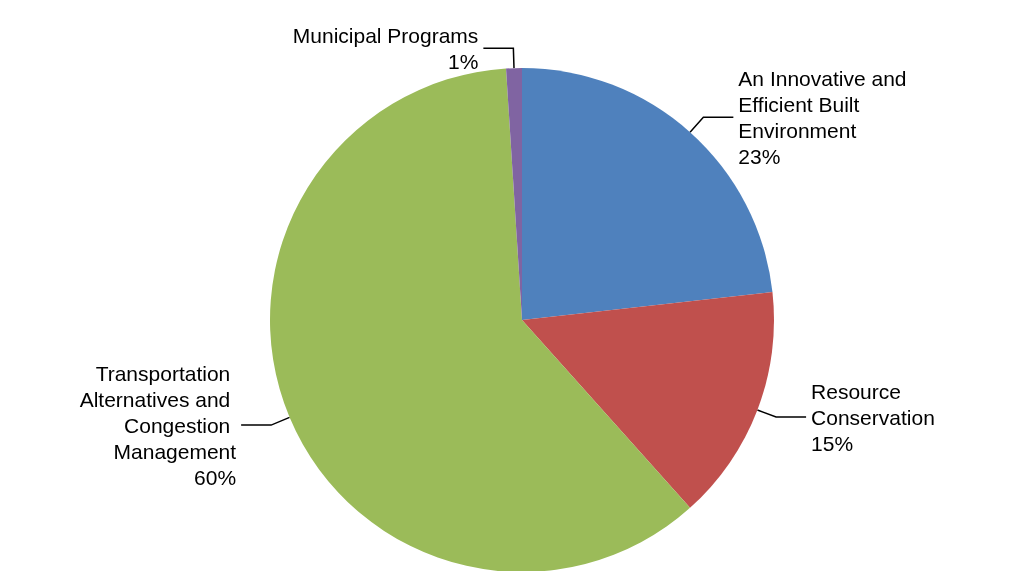 Image resolution: width=1032 pixels, height=571 pixels. I want to click on data-label: 15%, so click(832, 443).